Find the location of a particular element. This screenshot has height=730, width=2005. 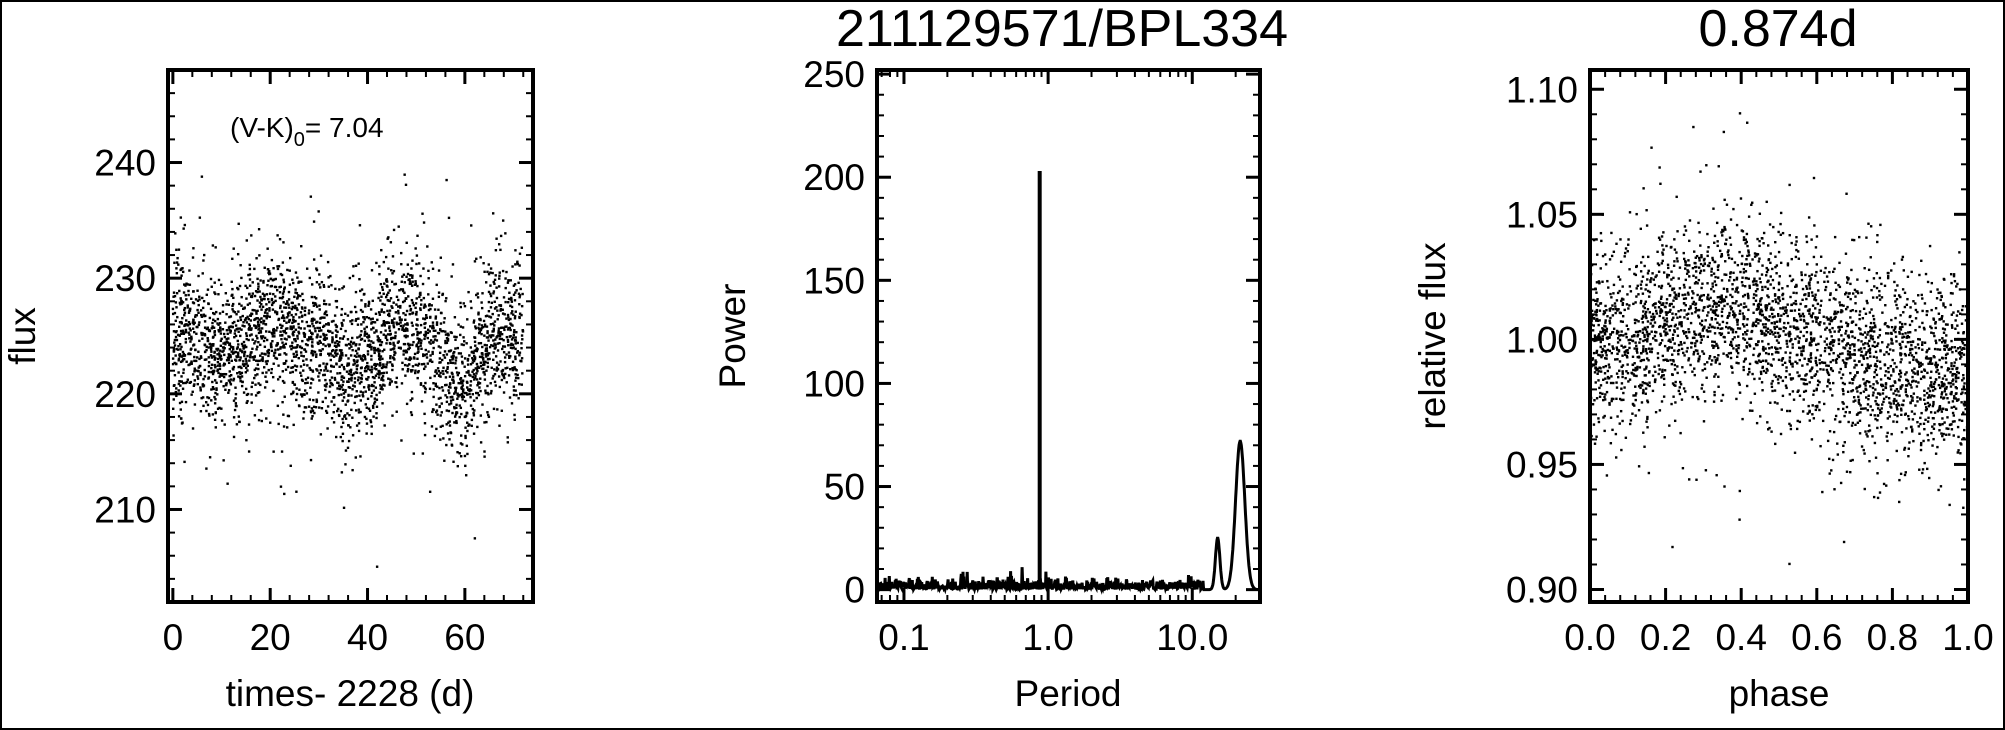

x-tick-label: 1.0 is located at coordinates (1967, 637).